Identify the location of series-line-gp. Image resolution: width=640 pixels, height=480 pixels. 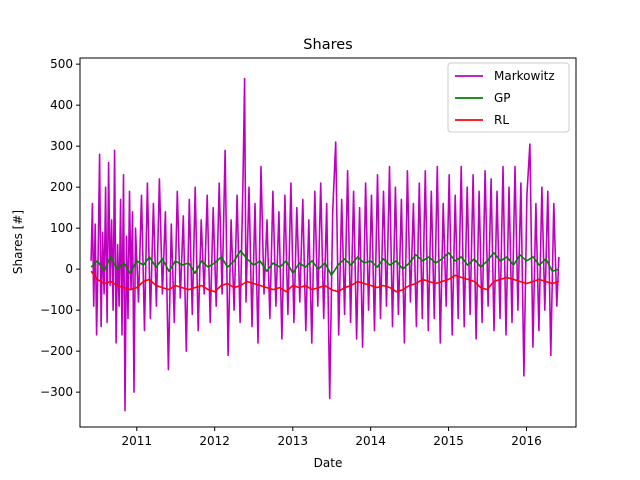
(325, 263).